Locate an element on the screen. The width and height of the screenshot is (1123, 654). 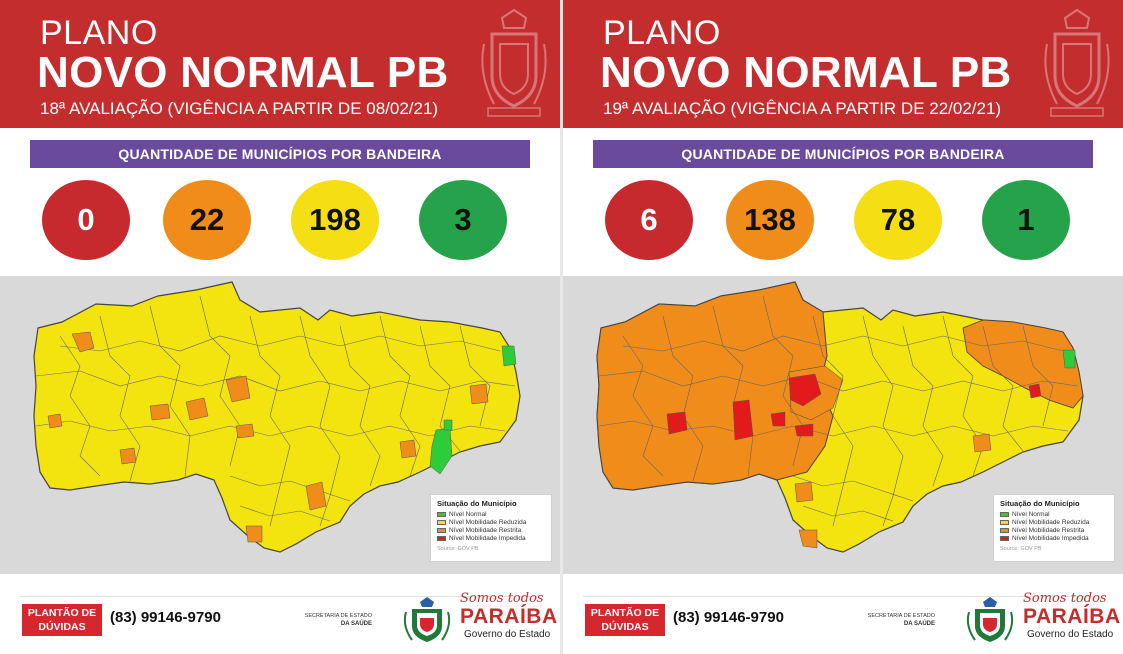
legend-label: Nível Mobilidade Restrita is located at coordinates (1048, 530).